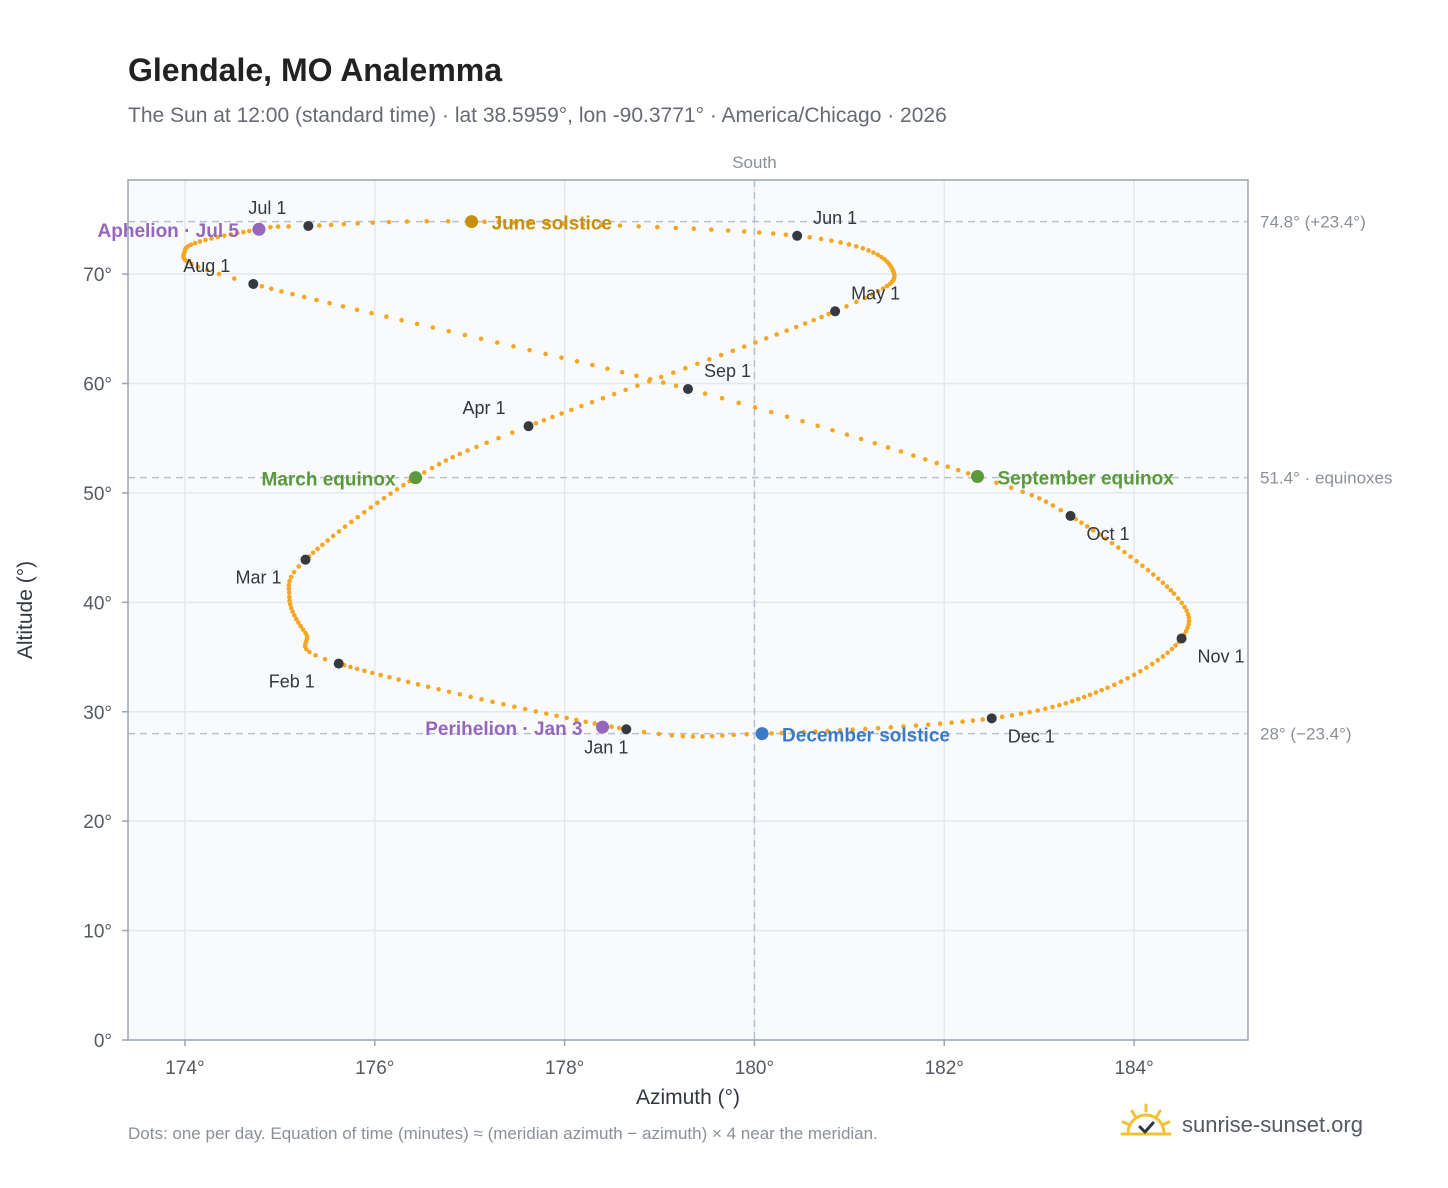  I want to click on reference-line-label: 28° (−23.4°), so click(1306, 734).